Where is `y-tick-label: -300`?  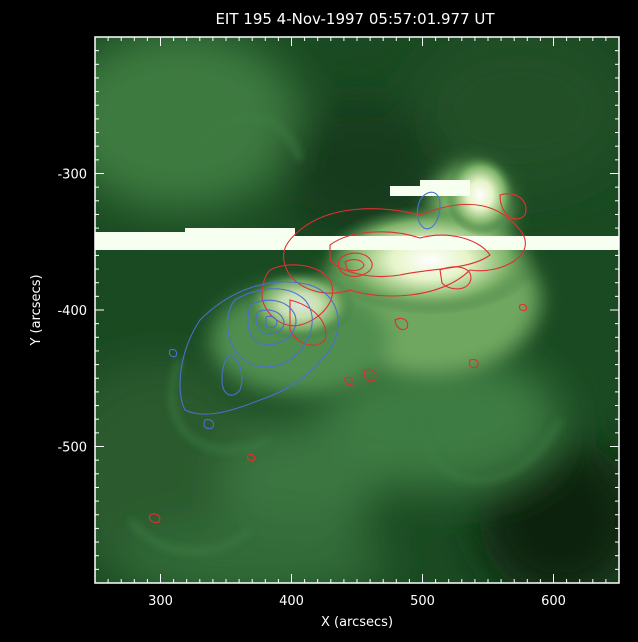 y-tick-label: -300 is located at coordinates (72, 175).